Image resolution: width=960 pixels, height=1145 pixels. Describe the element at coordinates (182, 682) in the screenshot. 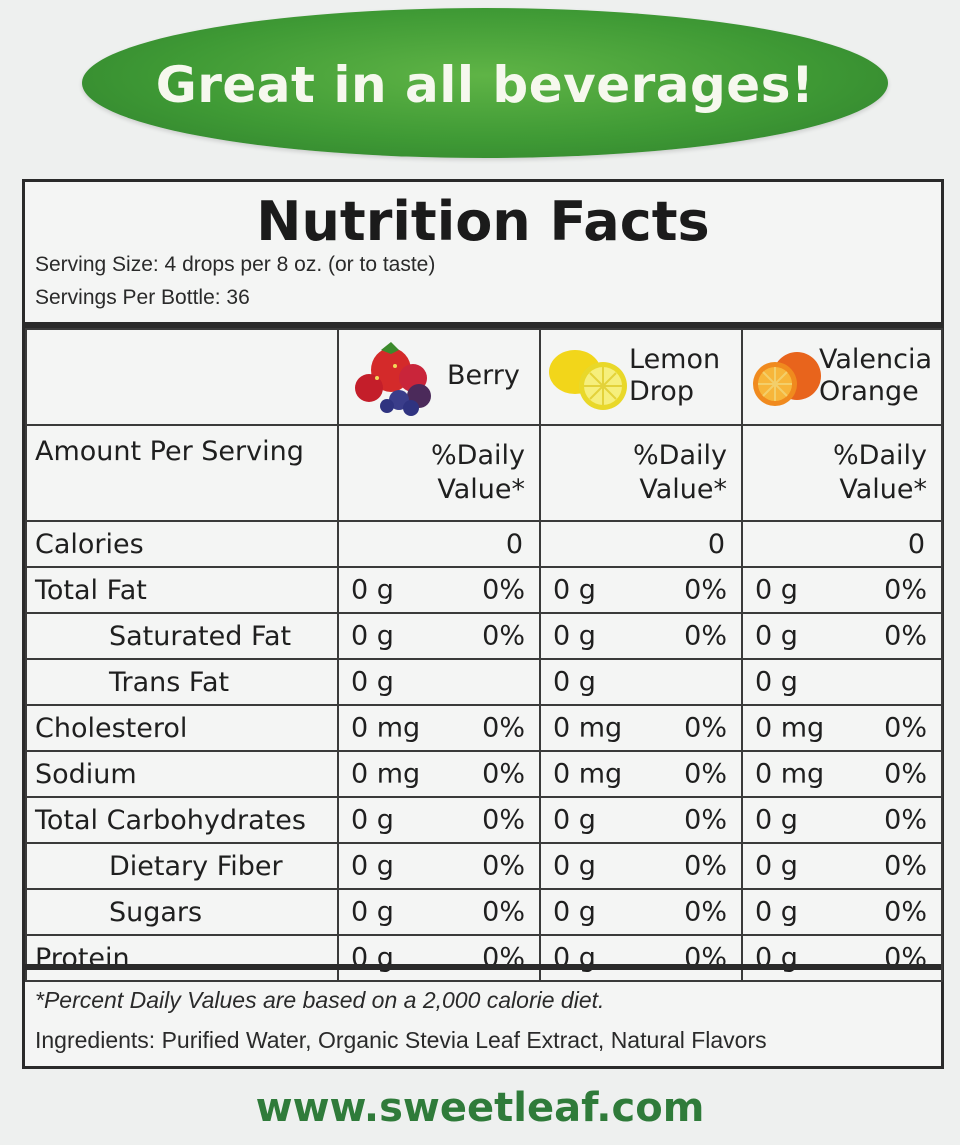

I see `row-label: Trans Fat` at that location.